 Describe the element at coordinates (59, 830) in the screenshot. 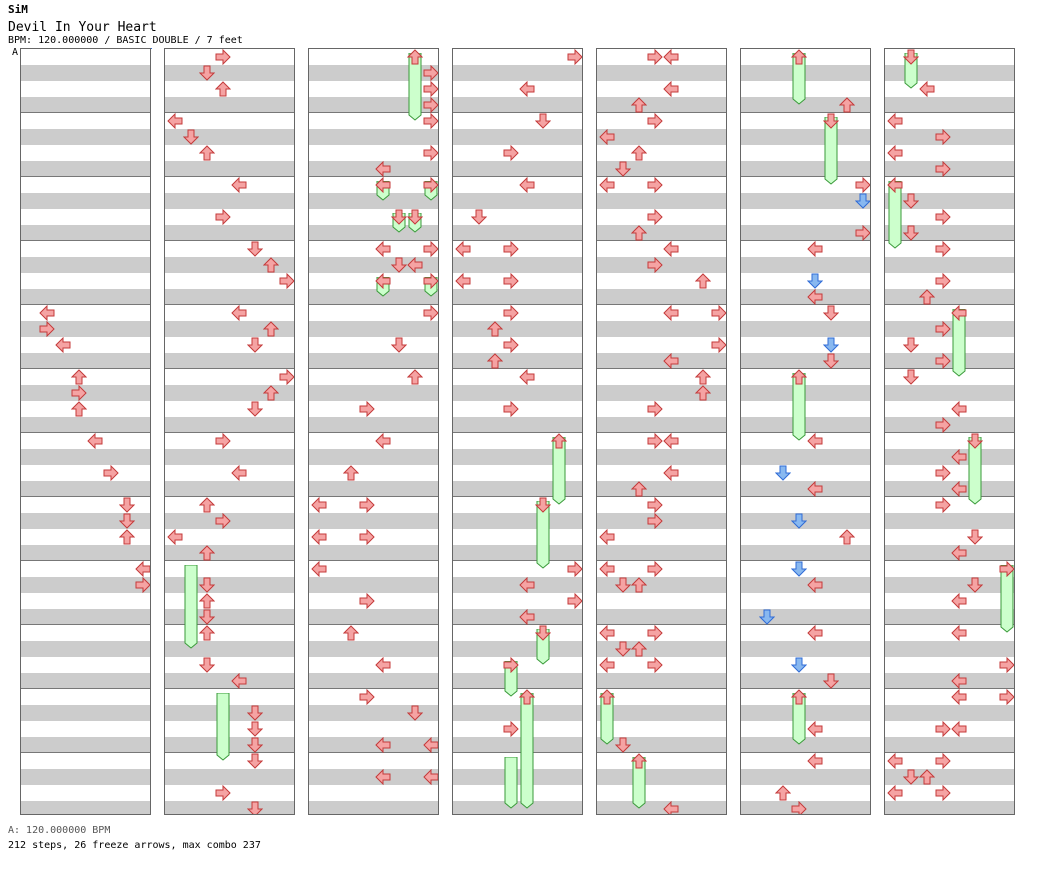

I see `bpm-legend: A: 120.000000 BPM` at that location.